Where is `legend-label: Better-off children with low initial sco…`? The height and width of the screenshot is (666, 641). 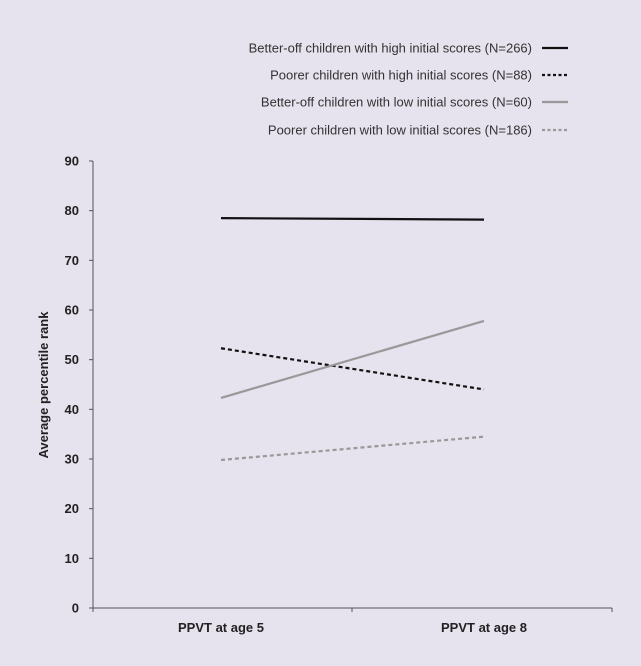
legend-label: Better-off children with low initial sco… is located at coordinates (396, 102).